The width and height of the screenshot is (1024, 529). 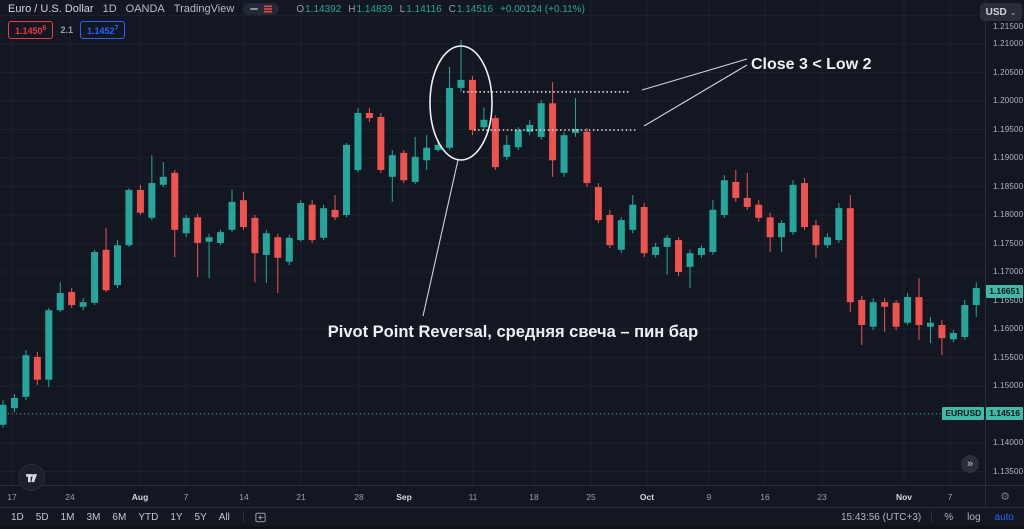 I want to click on price-tag-value: 1.14516, so click(x=1004, y=414).